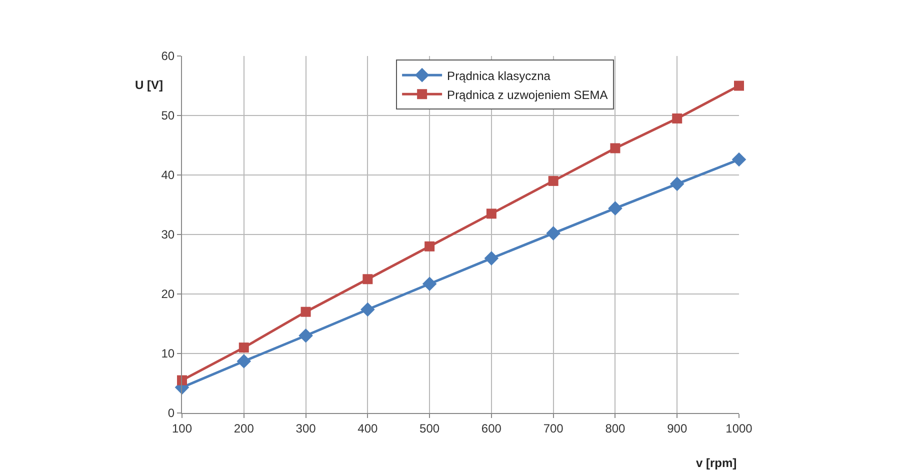  What do you see at coordinates (677, 428) in the screenshot?
I see `x-tick-label: 900` at bounding box center [677, 428].